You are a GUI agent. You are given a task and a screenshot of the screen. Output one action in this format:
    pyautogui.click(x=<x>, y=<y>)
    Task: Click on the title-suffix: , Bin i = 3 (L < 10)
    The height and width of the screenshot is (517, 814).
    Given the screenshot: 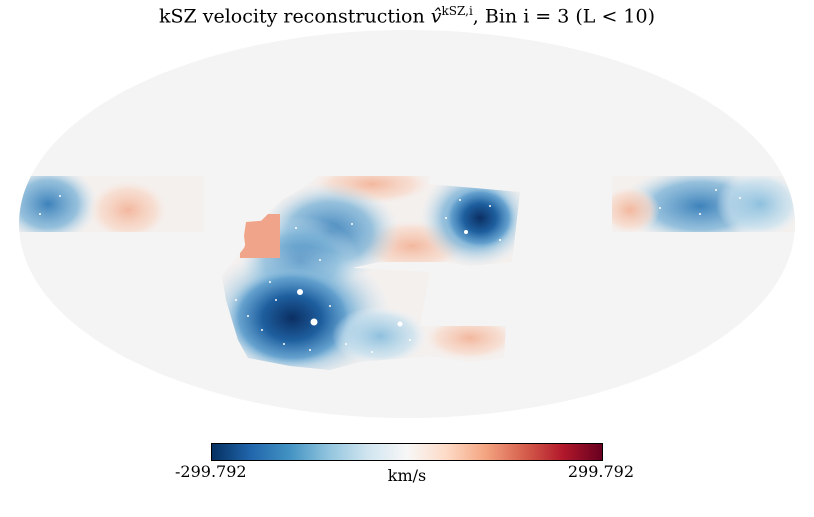 What is the action you would take?
    pyautogui.click(x=564, y=16)
    